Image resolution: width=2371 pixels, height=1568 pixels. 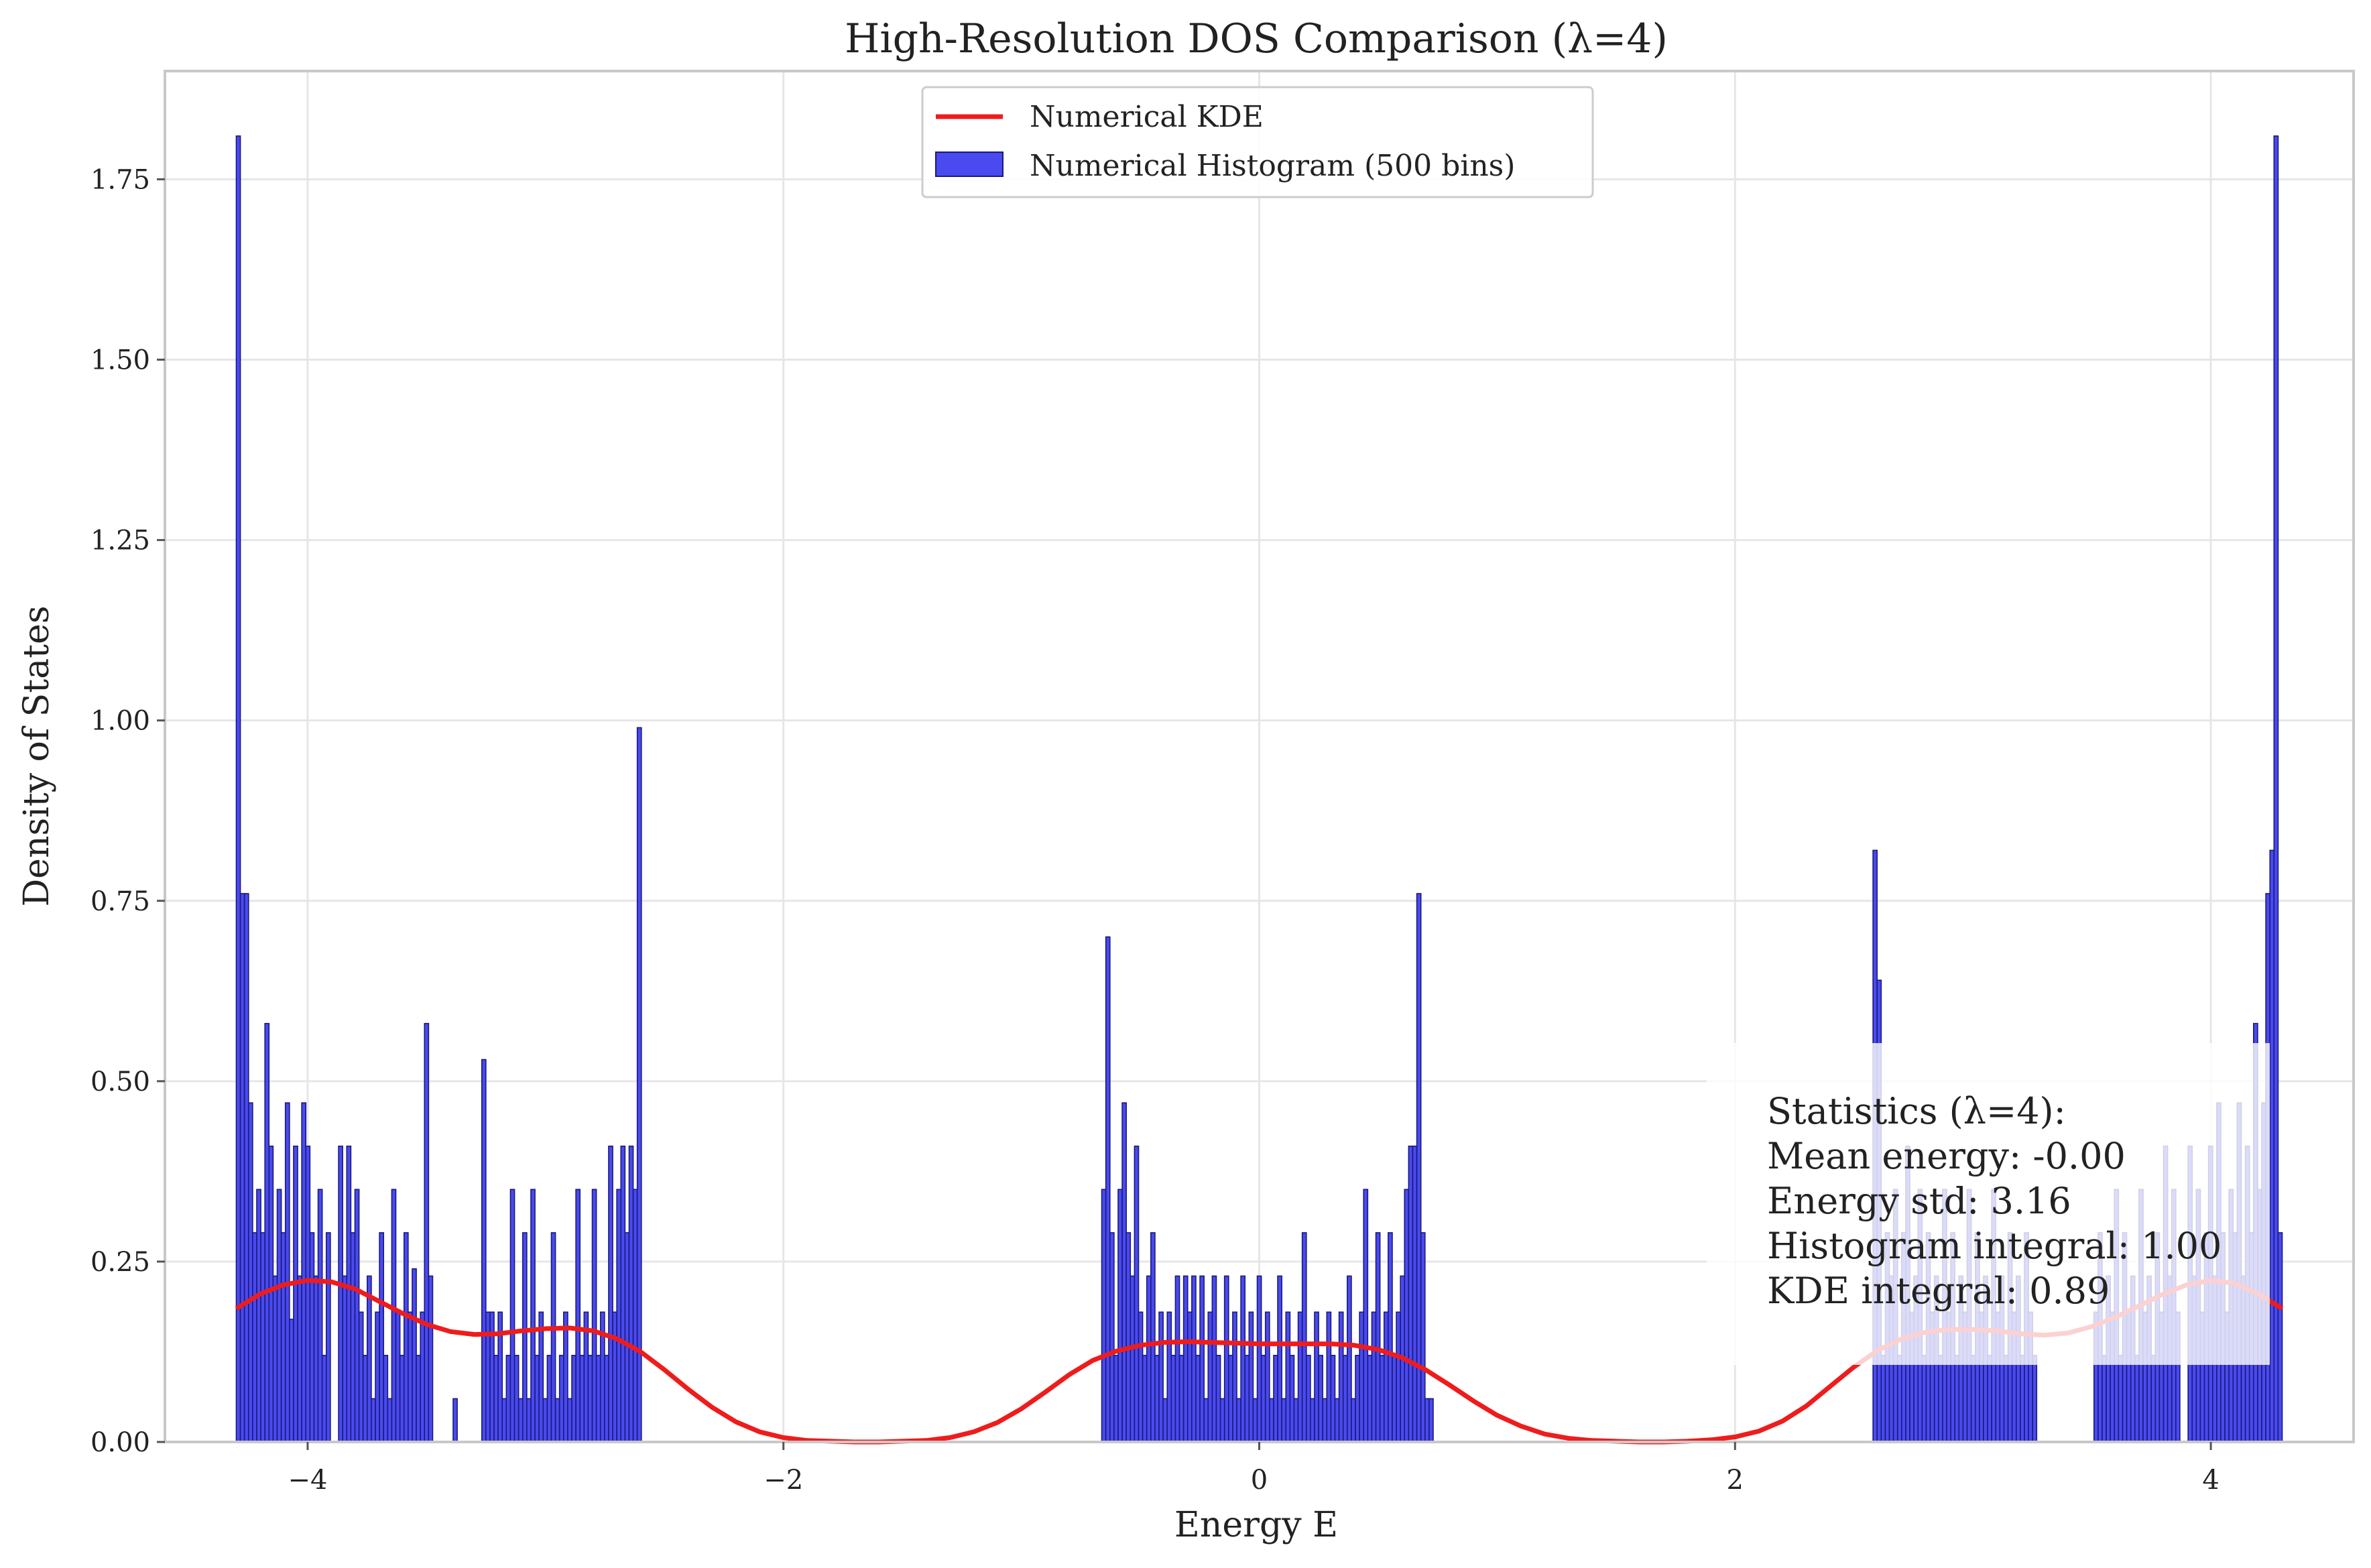 What do you see at coordinates (1916, 1111) in the screenshot?
I see `stats-line-title: Statistics (λ=4):` at bounding box center [1916, 1111].